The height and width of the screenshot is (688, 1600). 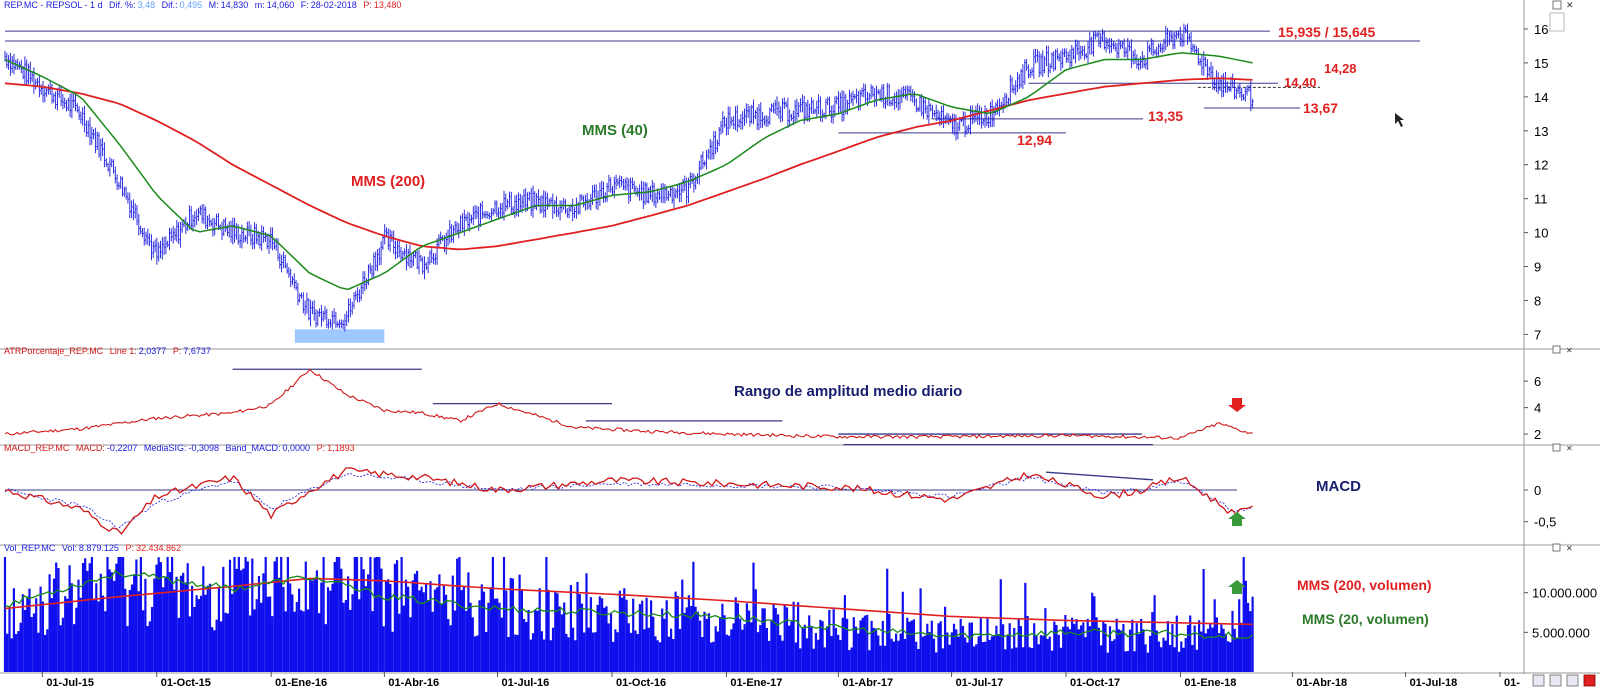 I want to click on x-tick-label: 01-Jul-16, so click(x=526, y=682).